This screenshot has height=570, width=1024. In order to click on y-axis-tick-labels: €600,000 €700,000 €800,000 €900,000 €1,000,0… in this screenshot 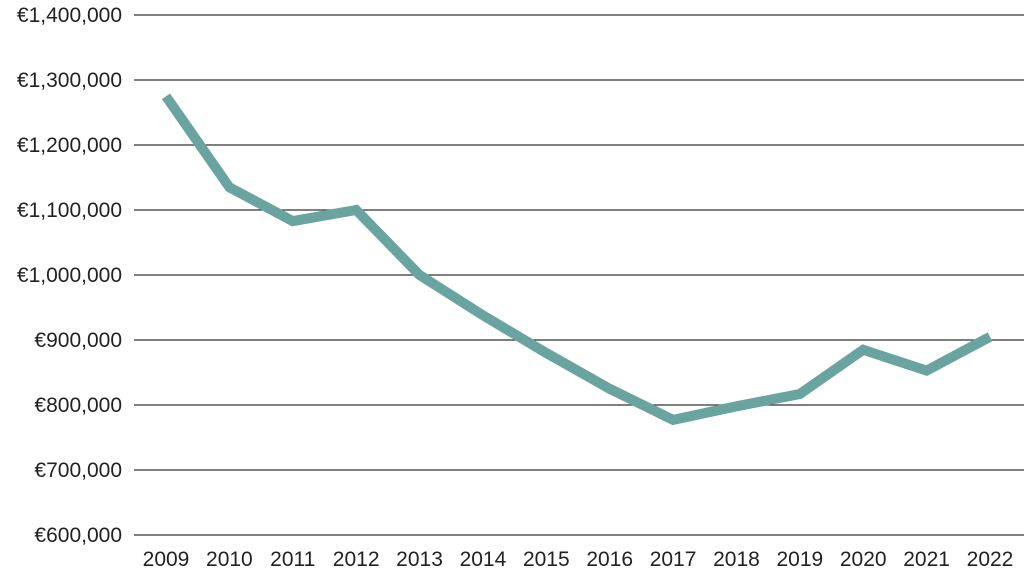, I will do `click(69, 275)`.